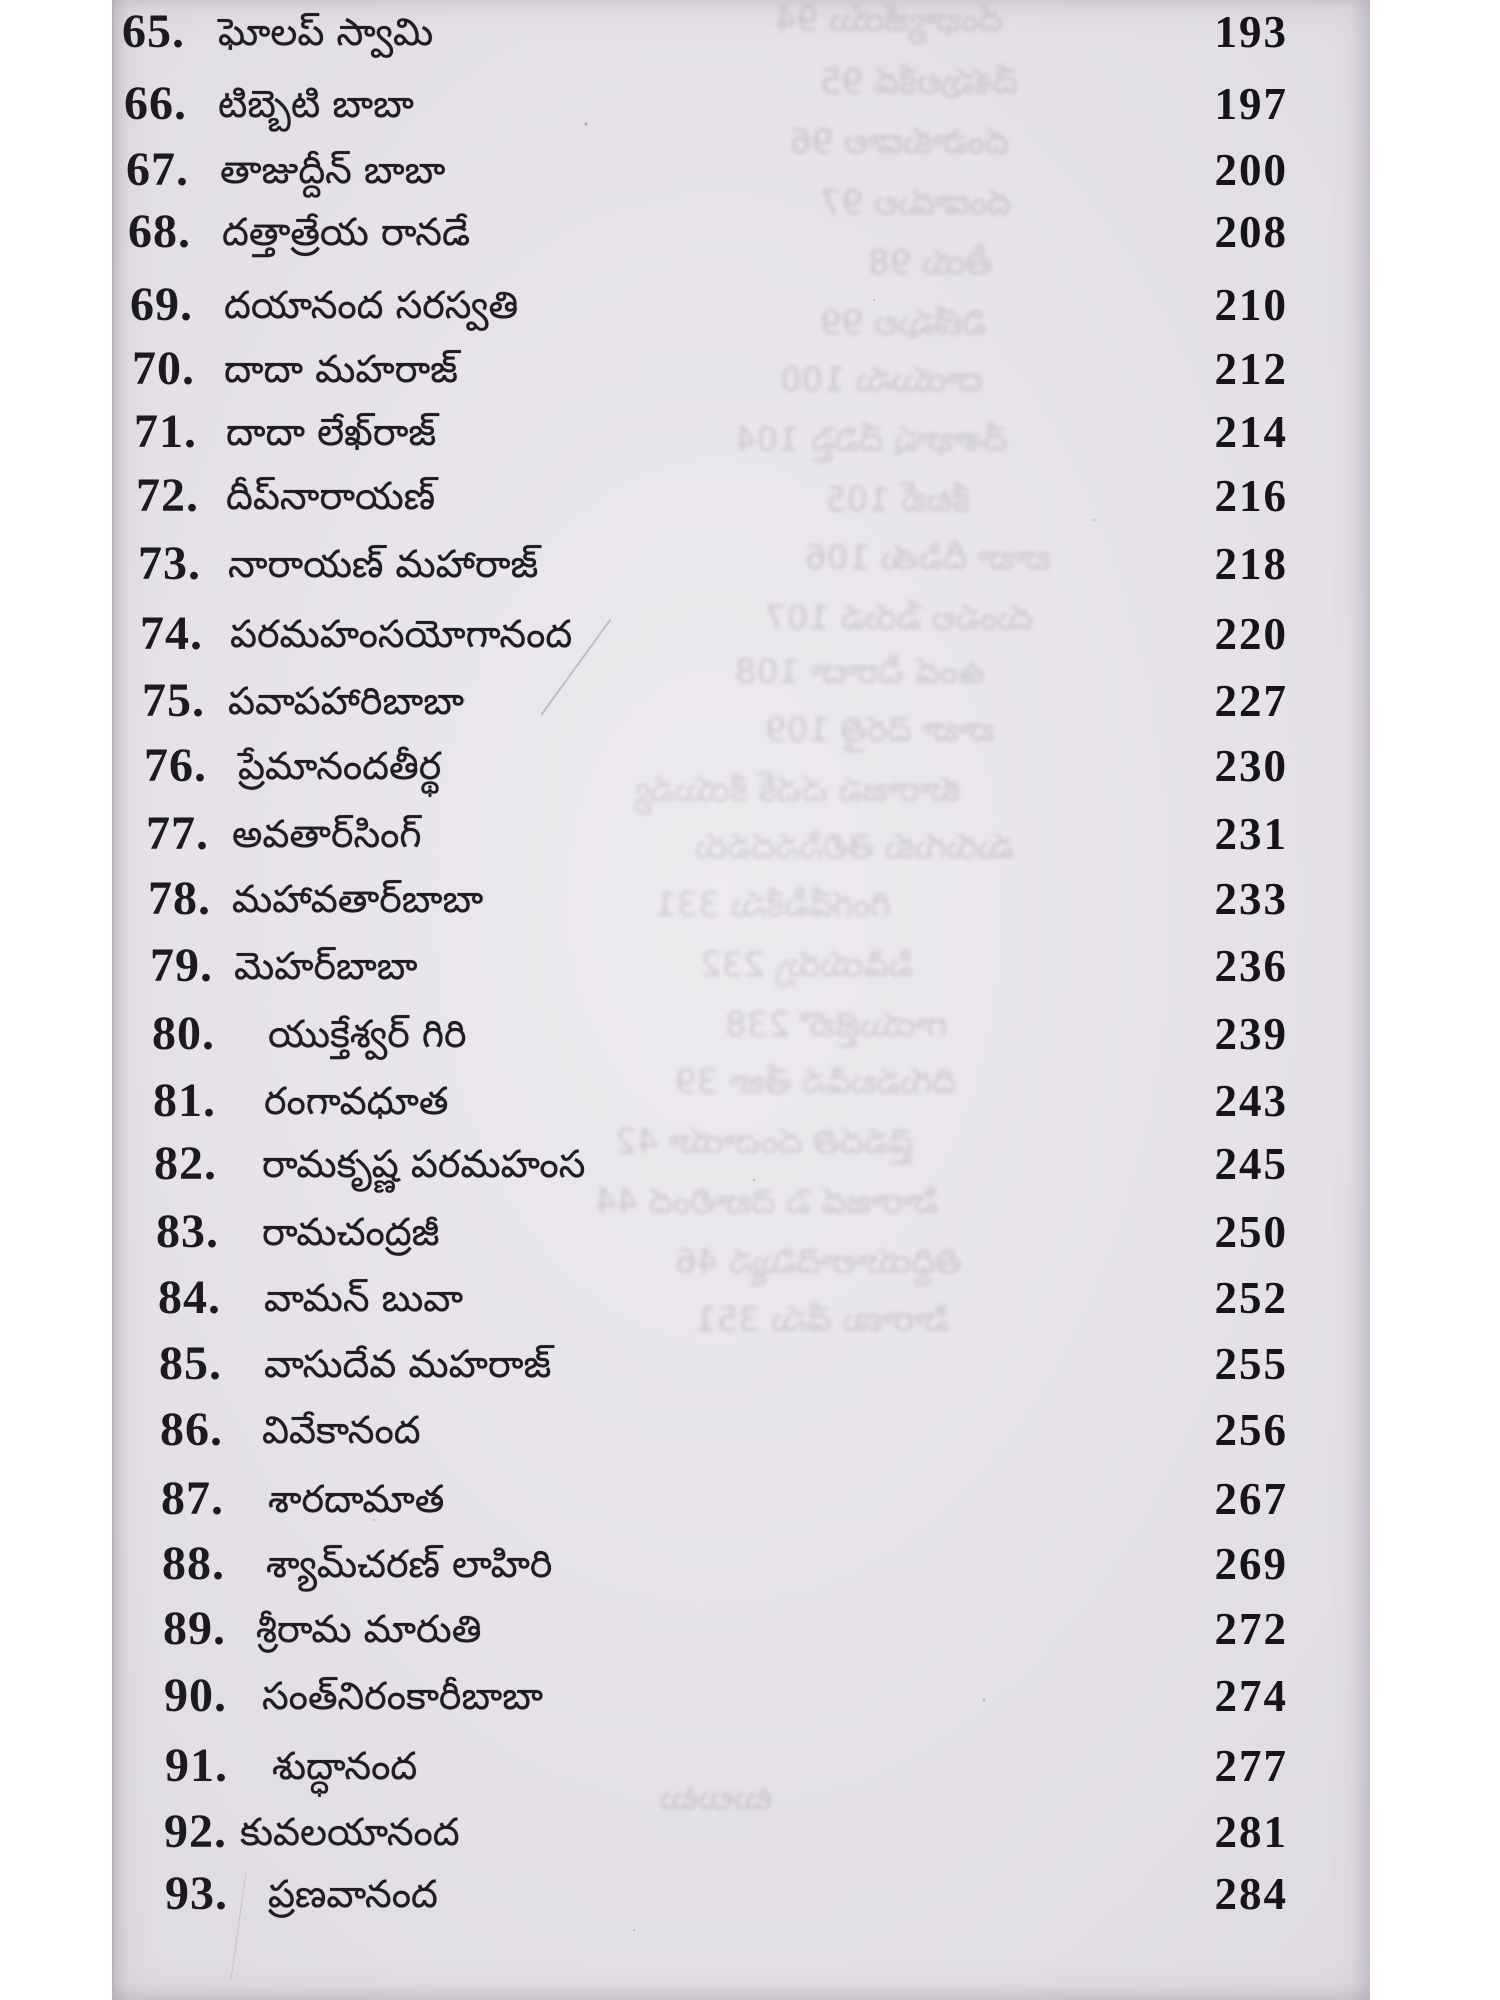 This screenshot has height=2000, width=1500. I want to click on entry-title: వాసుదేవ మహరాజ్, so click(408, 1364).